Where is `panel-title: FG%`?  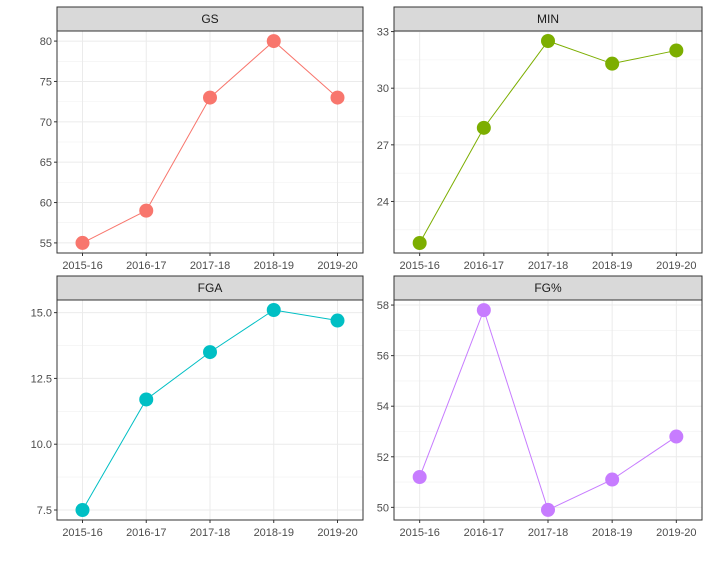 panel-title: FG% is located at coordinates (548, 288).